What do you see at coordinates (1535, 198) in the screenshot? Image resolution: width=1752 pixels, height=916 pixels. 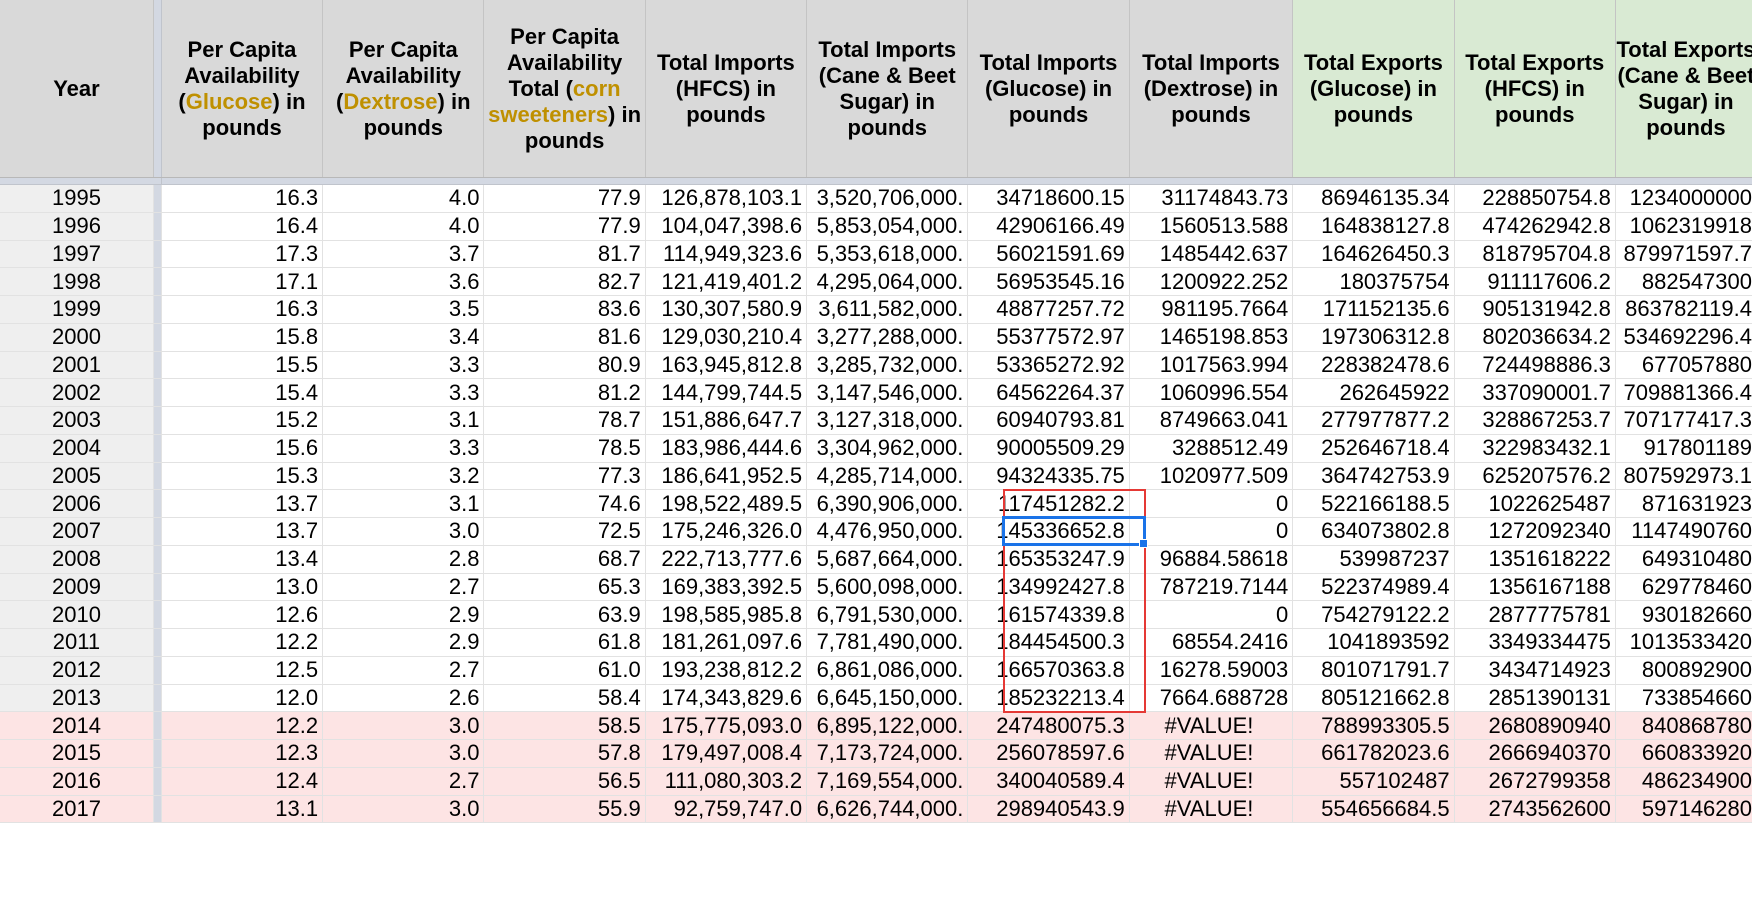 I see `cell-exports-hfcs: 228850754.8` at bounding box center [1535, 198].